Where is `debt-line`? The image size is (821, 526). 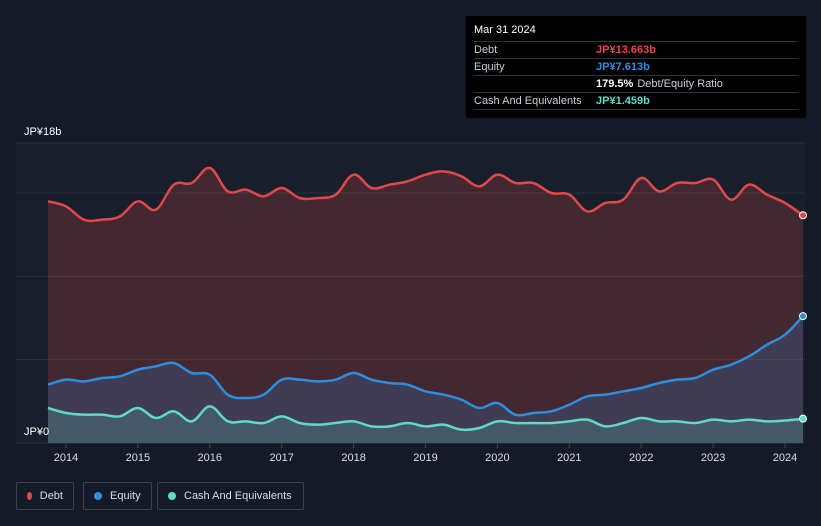 debt-line is located at coordinates (425, 194).